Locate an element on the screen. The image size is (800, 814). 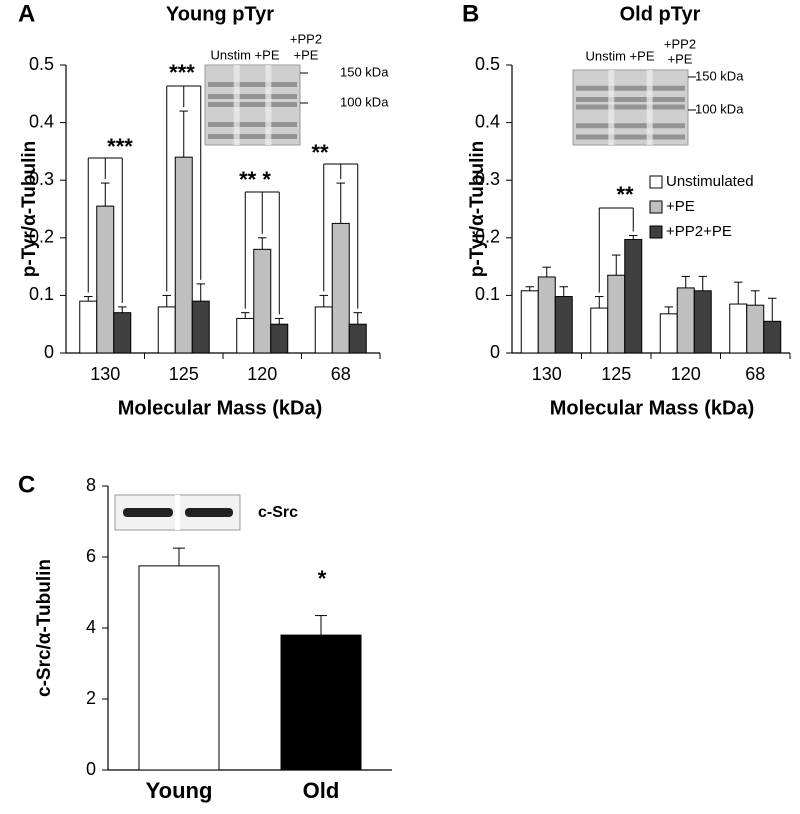
y-tick-label: 8 is located at coordinates (91, 485).